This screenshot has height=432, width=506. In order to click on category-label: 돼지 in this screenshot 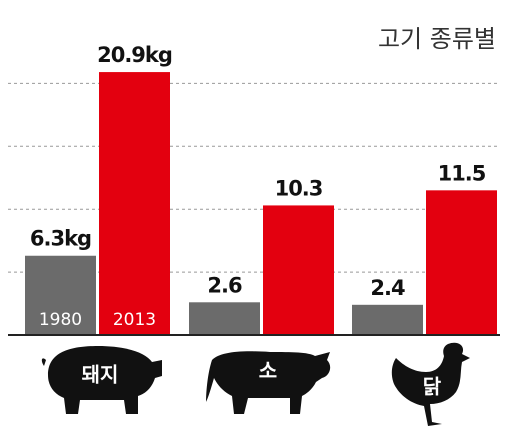, I will do `click(100, 375)`.